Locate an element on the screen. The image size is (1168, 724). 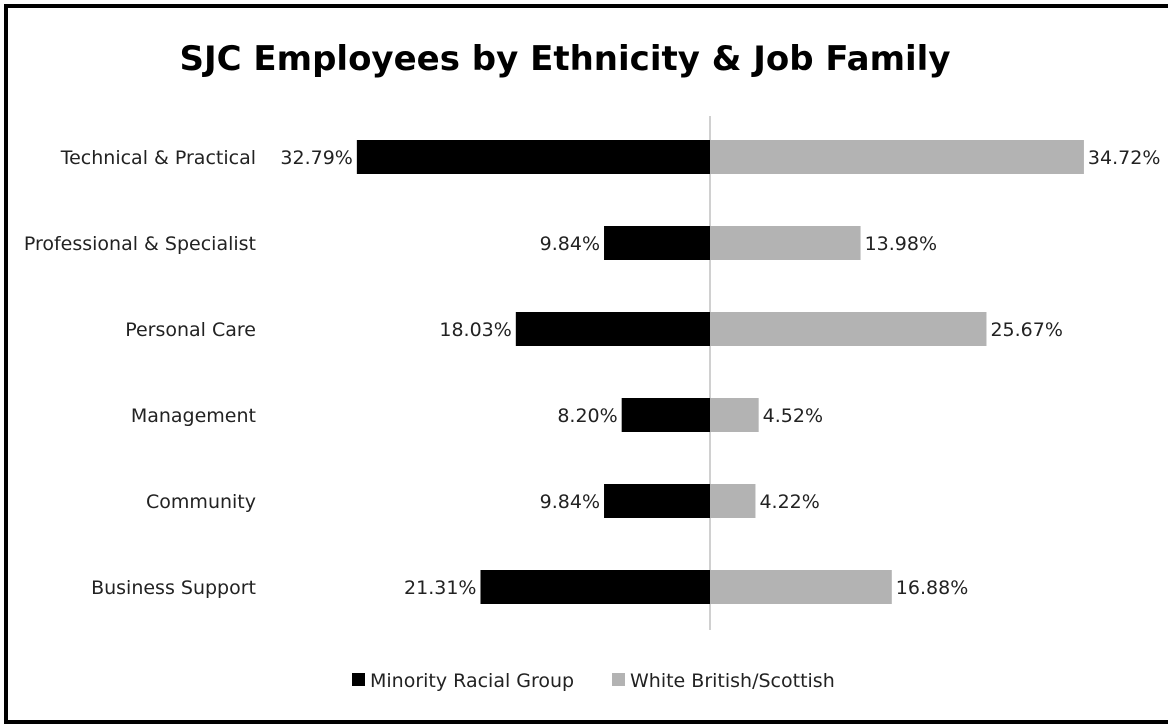
data-label-minority-professional-and-specialist: 9.84% is located at coordinates (570, 244).